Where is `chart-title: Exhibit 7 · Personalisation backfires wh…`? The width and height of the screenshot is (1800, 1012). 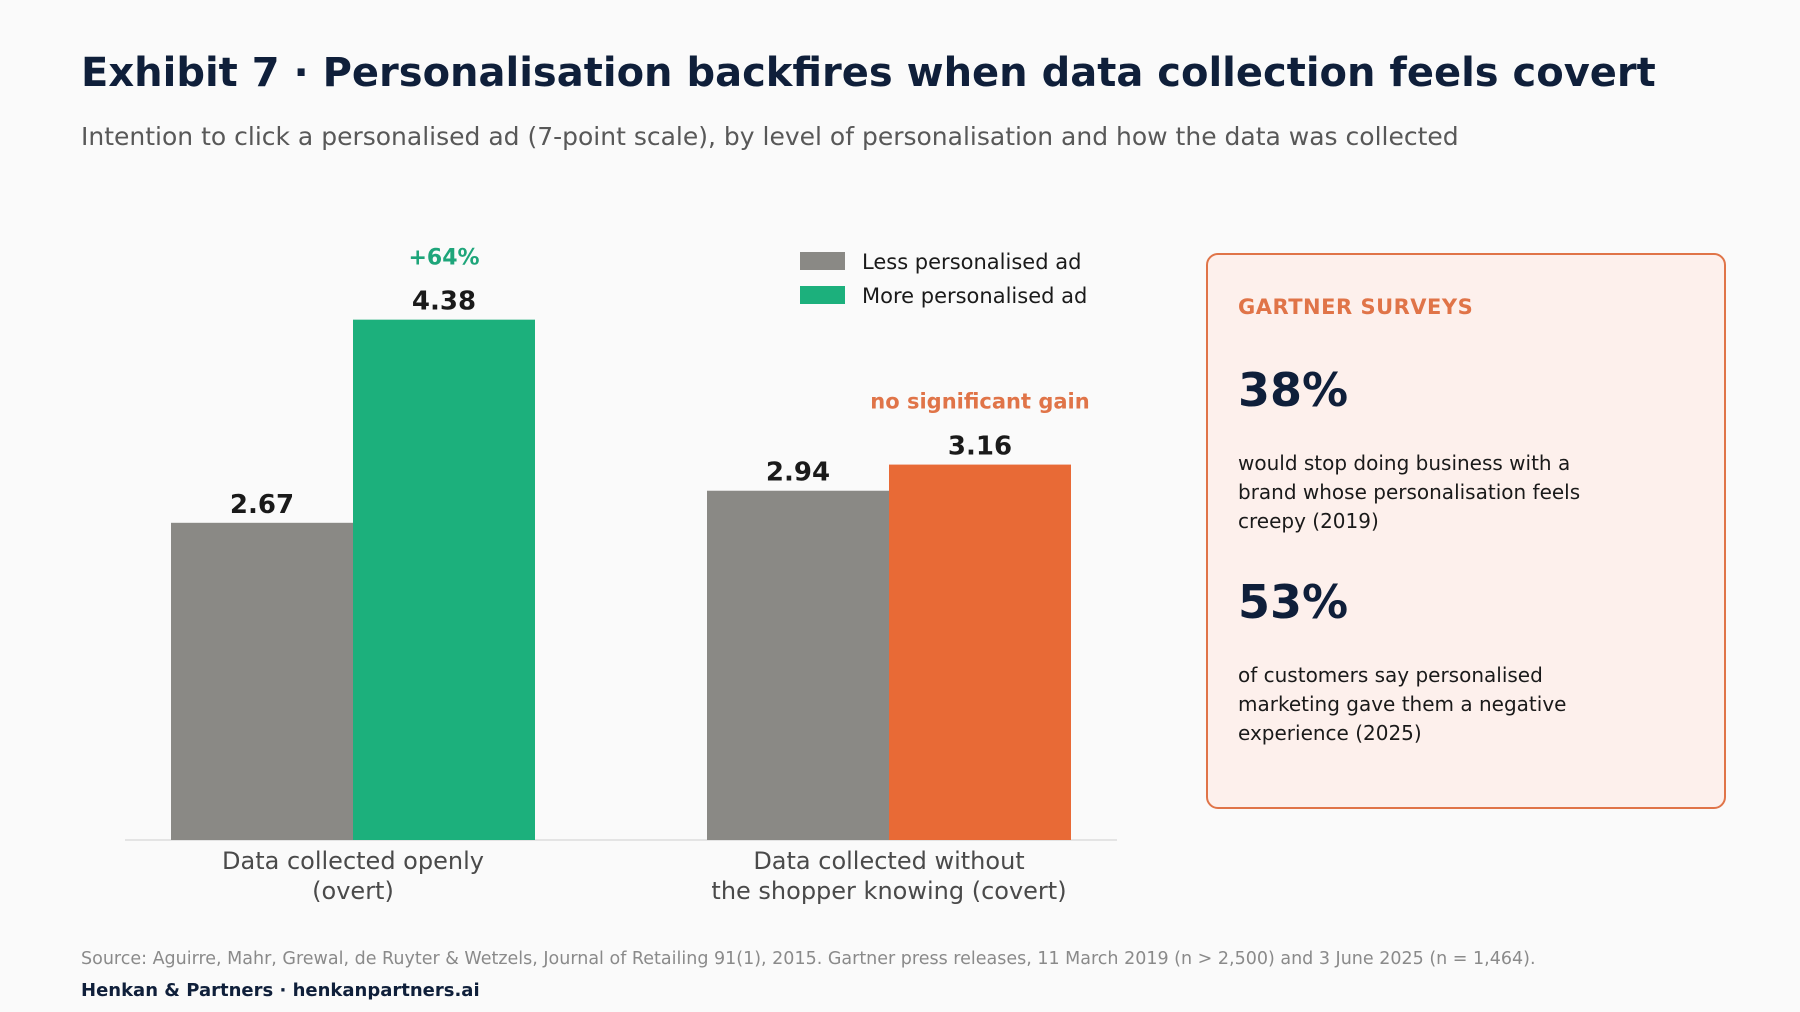 chart-title: Exhibit 7 · Personalisation backfires wh… is located at coordinates (868, 73).